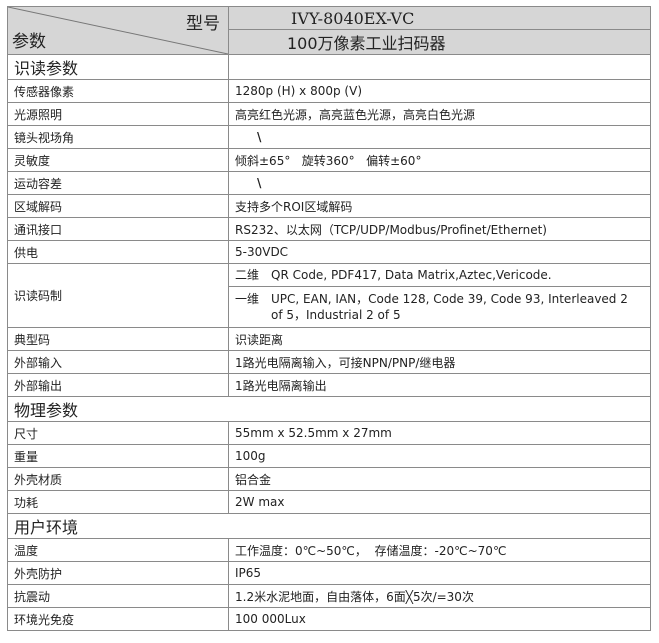 The image size is (659, 643). What do you see at coordinates (439, 362) in the screenshot?
I see `spec-value: 1路光电隔离输入，可接NPN/PNP/继电器` at bounding box center [439, 362].